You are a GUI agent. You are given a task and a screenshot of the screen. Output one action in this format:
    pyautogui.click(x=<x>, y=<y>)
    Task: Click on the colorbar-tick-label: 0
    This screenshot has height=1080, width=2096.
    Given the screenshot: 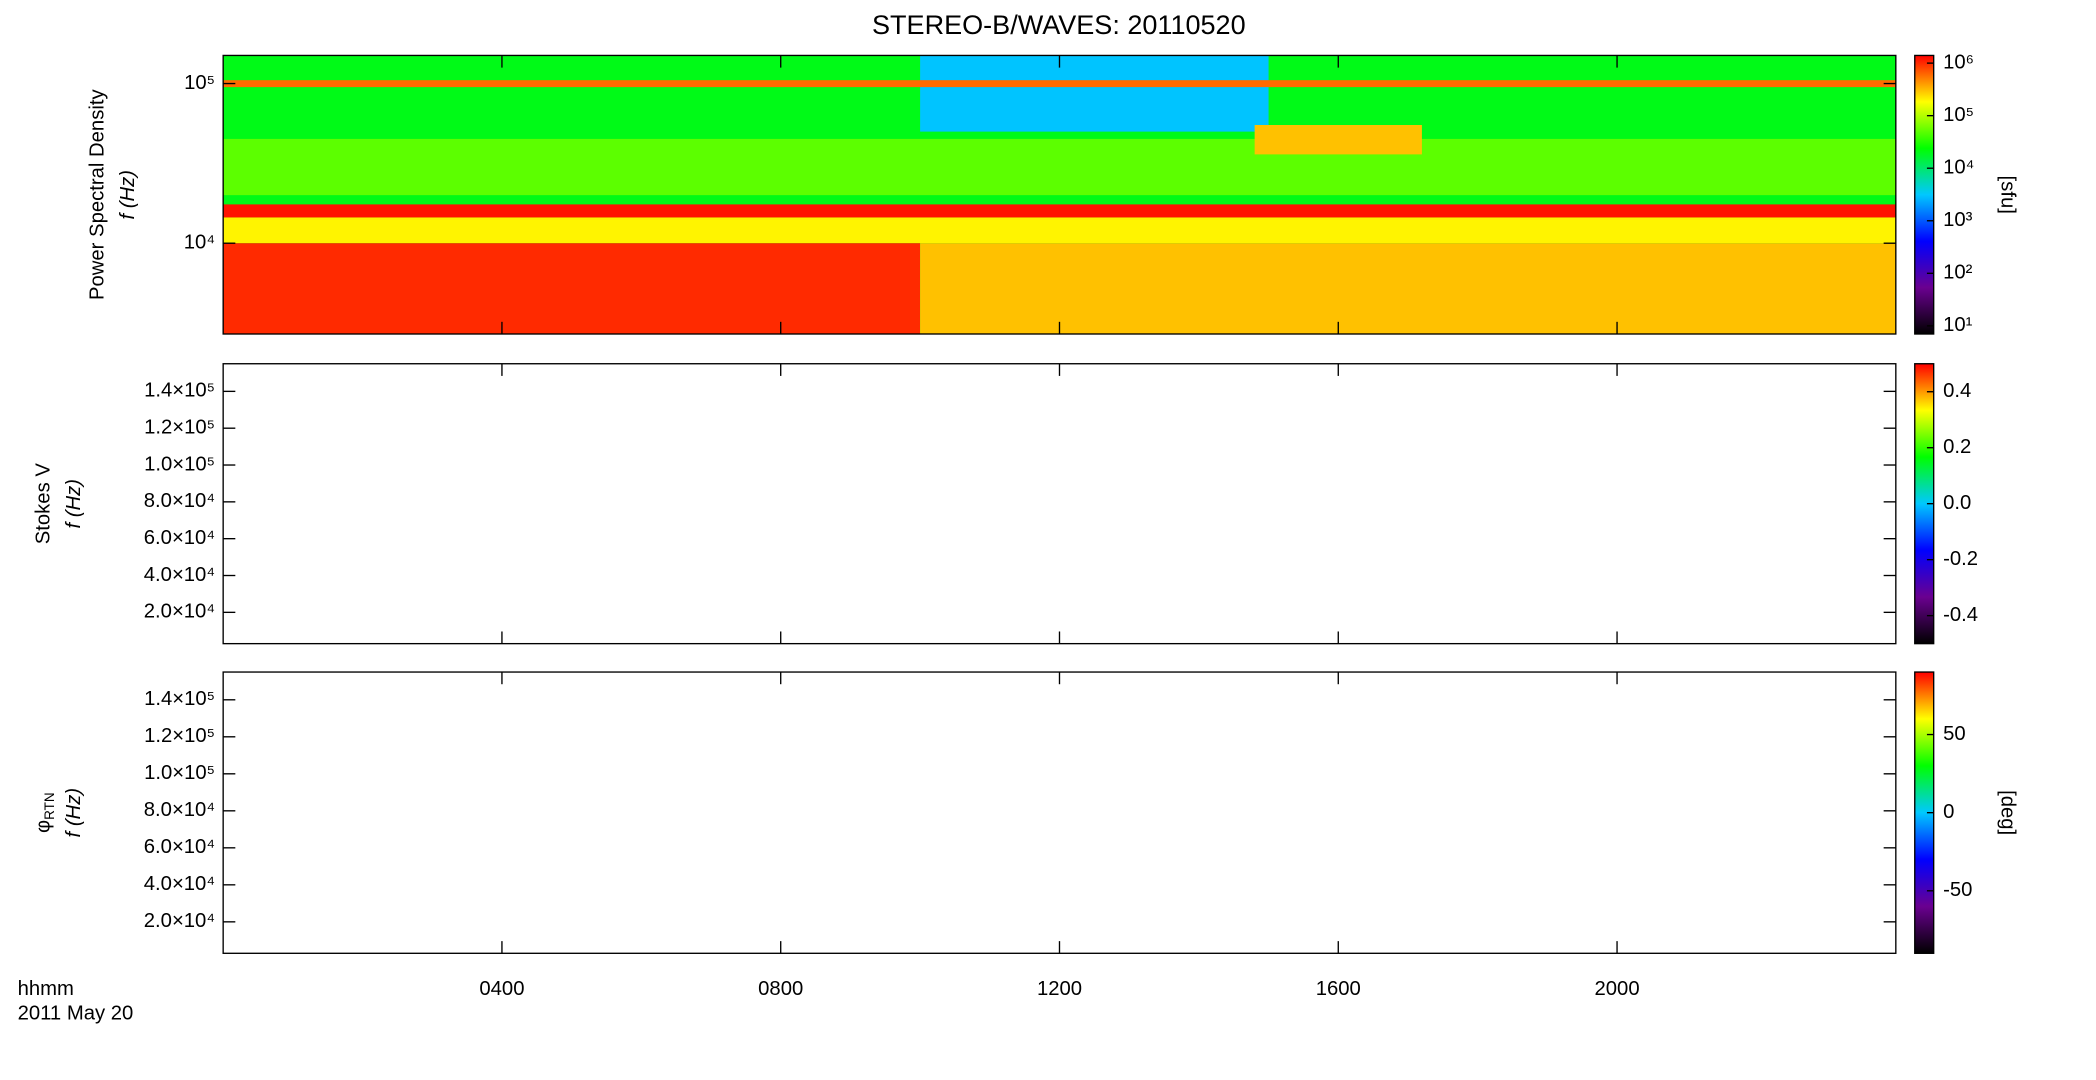 What is the action you would take?
    pyautogui.click(x=1948, y=812)
    